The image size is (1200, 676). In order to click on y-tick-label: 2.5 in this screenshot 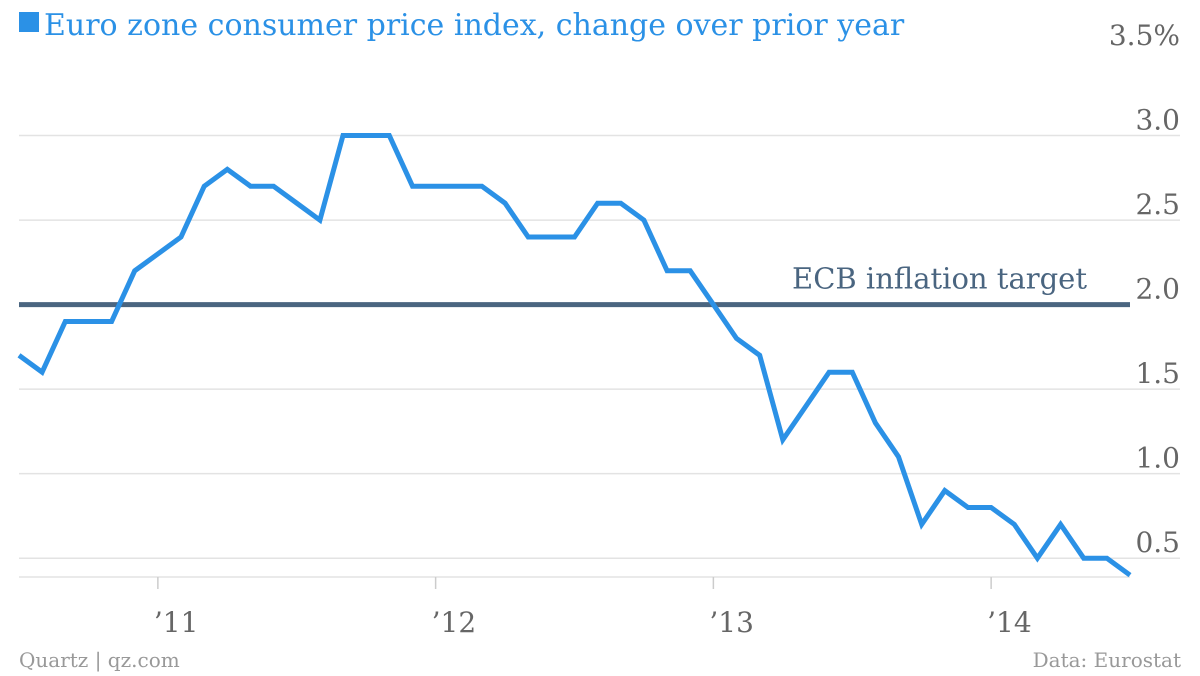, I will do `click(1157, 204)`.